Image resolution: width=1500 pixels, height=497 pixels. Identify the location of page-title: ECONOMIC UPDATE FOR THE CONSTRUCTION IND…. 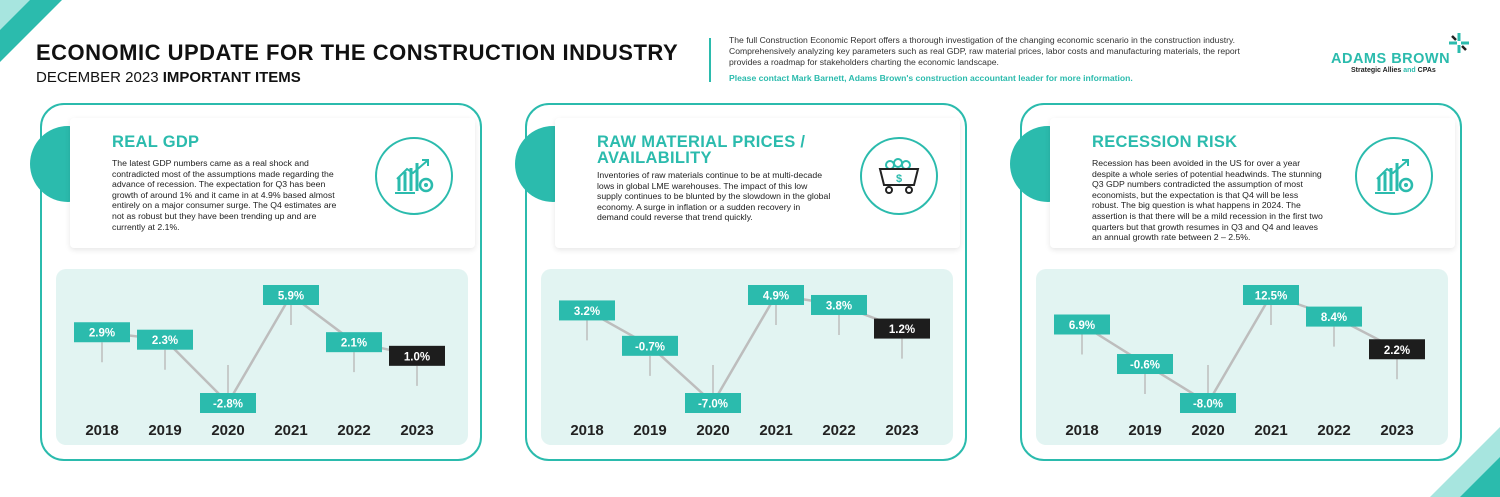
(357, 52).